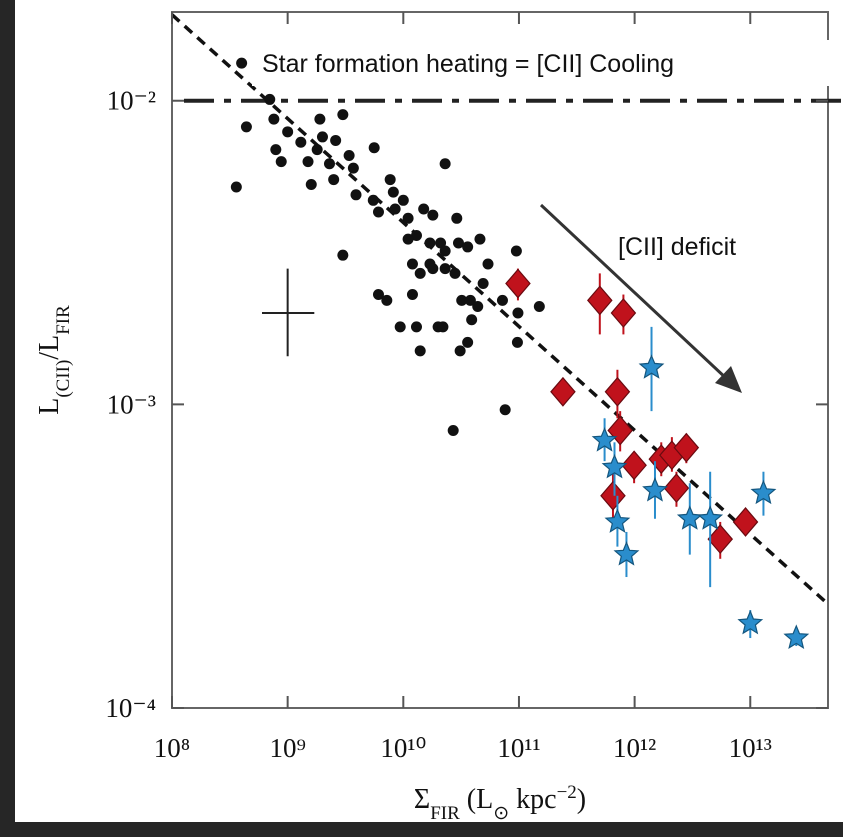 Image resolution: width=843 pixels, height=837 pixels. I want to click on axis-title-part: (CII), so click(63, 379).